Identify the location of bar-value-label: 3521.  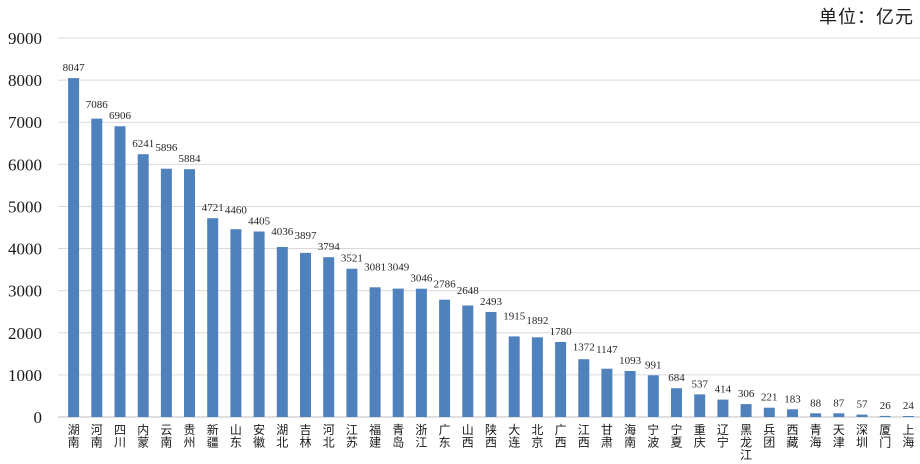
(352, 259).